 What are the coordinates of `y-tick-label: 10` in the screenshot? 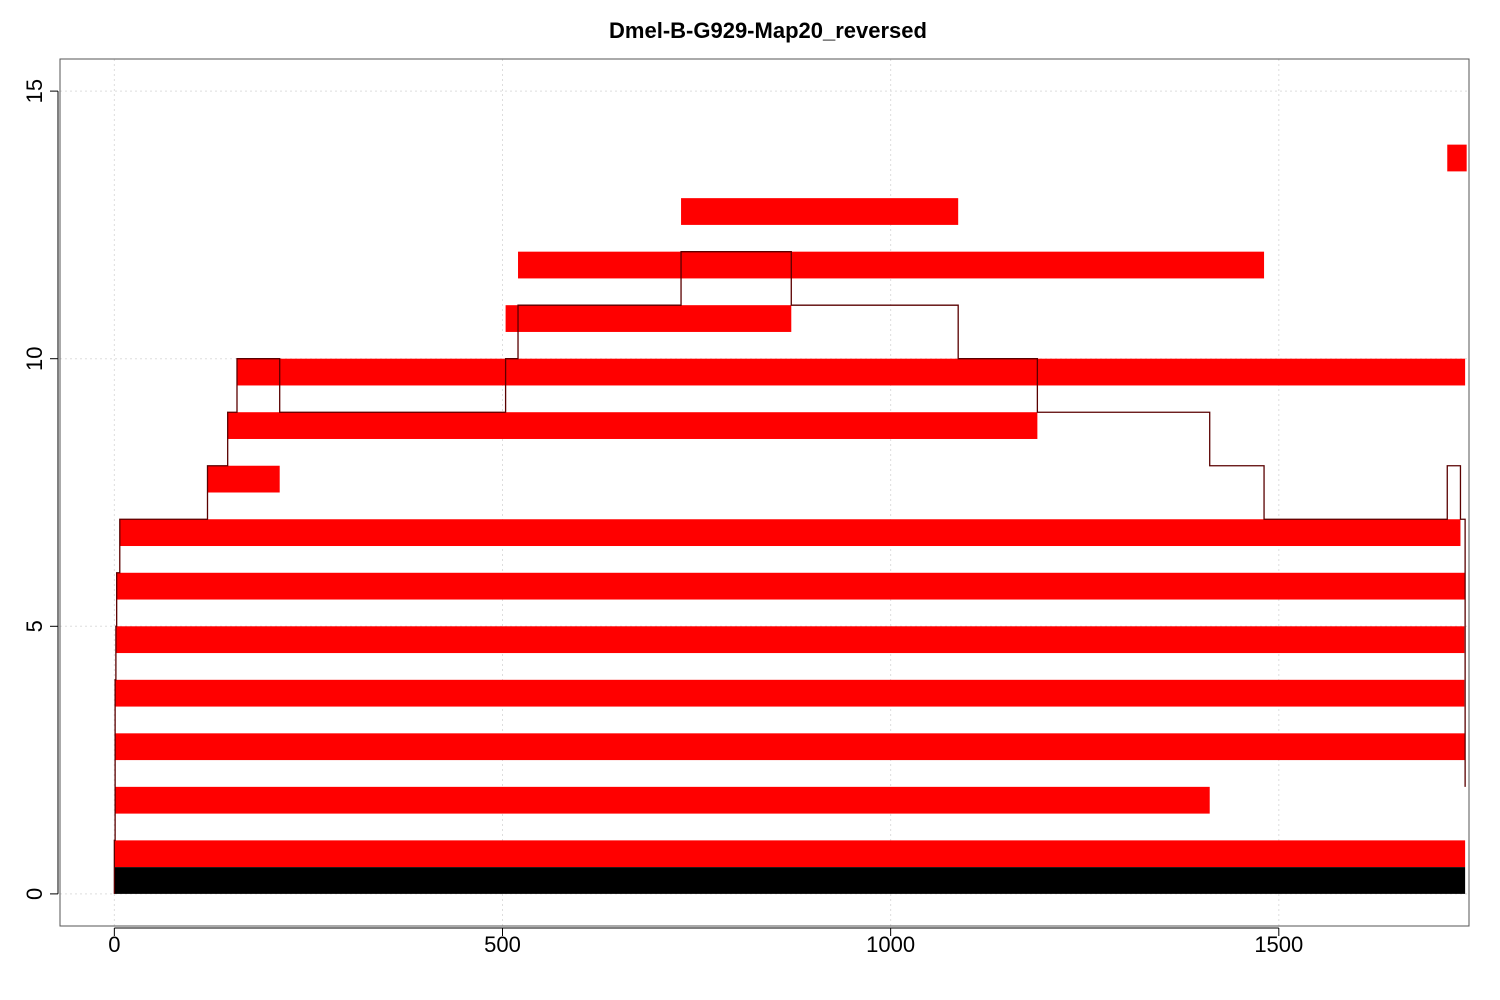 It's located at (34, 358).